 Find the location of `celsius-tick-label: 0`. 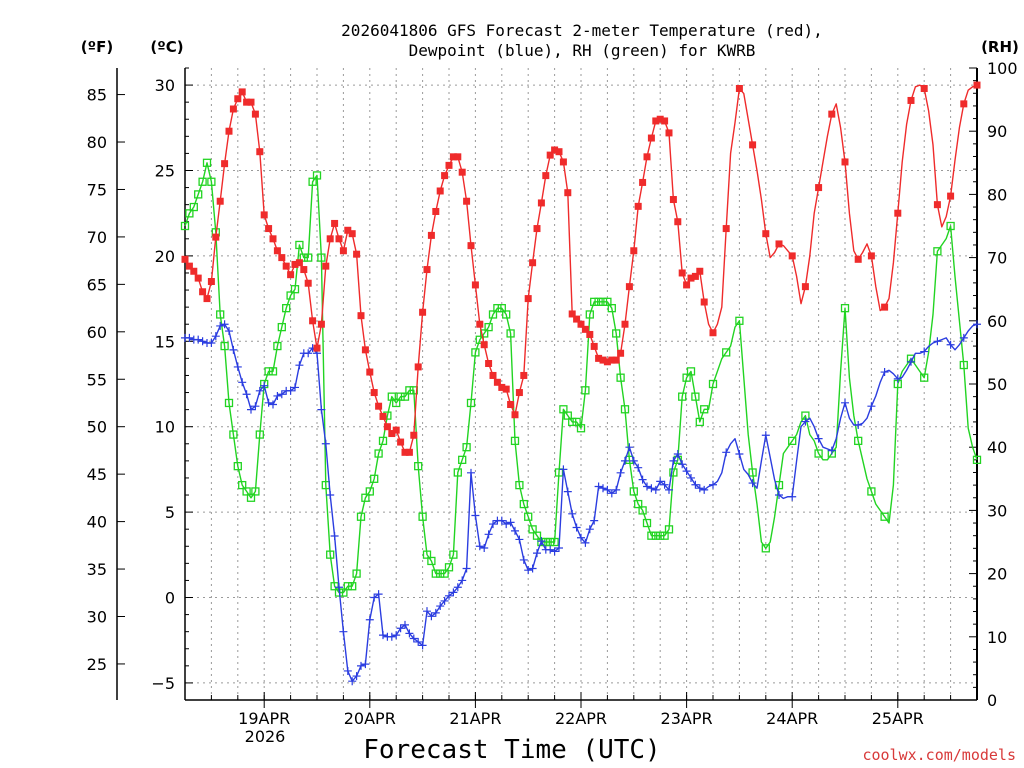

celsius-tick-label: 0 is located at coordinates (170, 598).